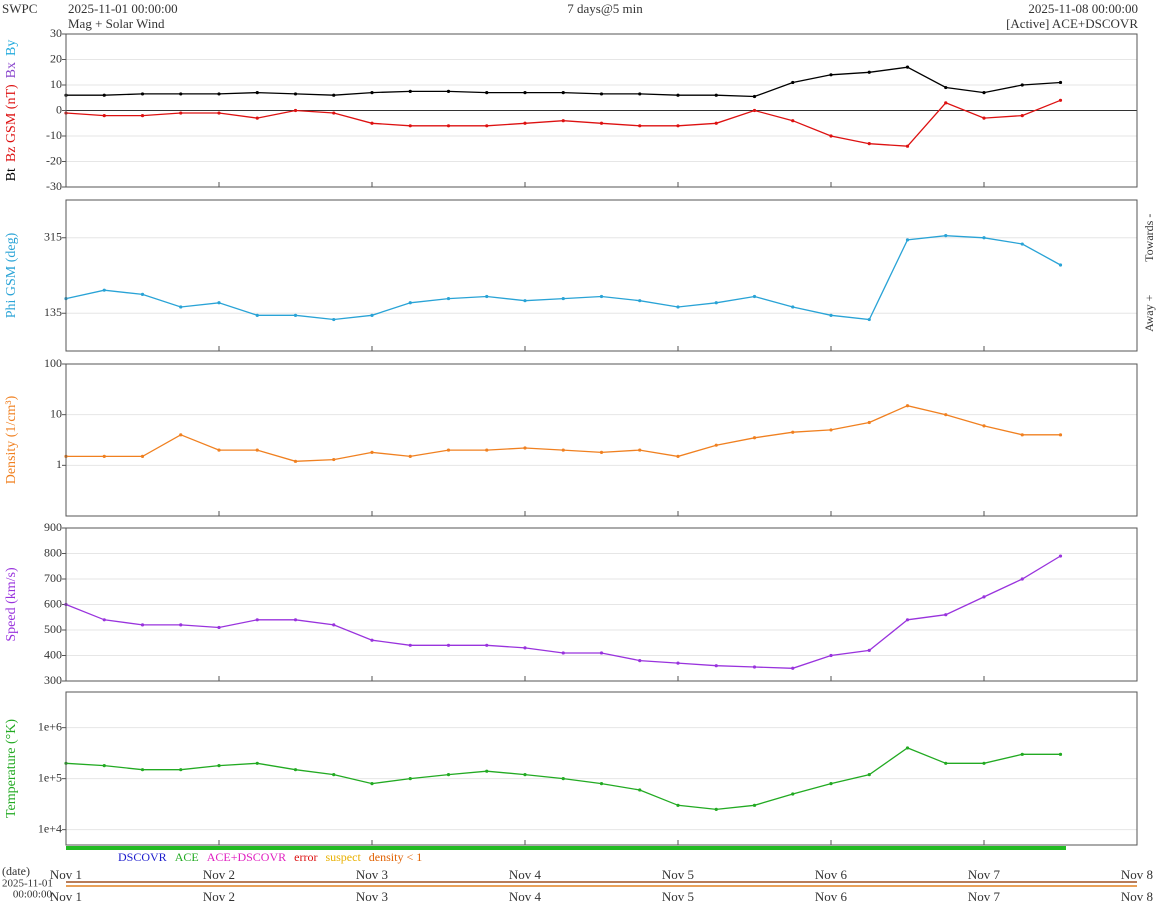  What do you see at coordinates (59, 109) in the screenshot?
I see `y-tick-label: 0` at bounding box center [59, 109].